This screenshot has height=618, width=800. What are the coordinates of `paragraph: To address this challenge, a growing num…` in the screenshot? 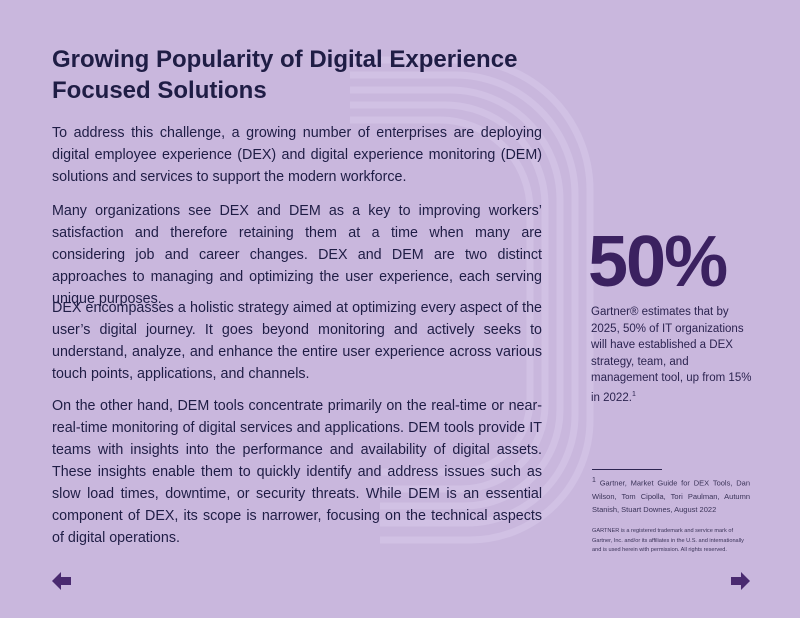 It's located at (297, 155).